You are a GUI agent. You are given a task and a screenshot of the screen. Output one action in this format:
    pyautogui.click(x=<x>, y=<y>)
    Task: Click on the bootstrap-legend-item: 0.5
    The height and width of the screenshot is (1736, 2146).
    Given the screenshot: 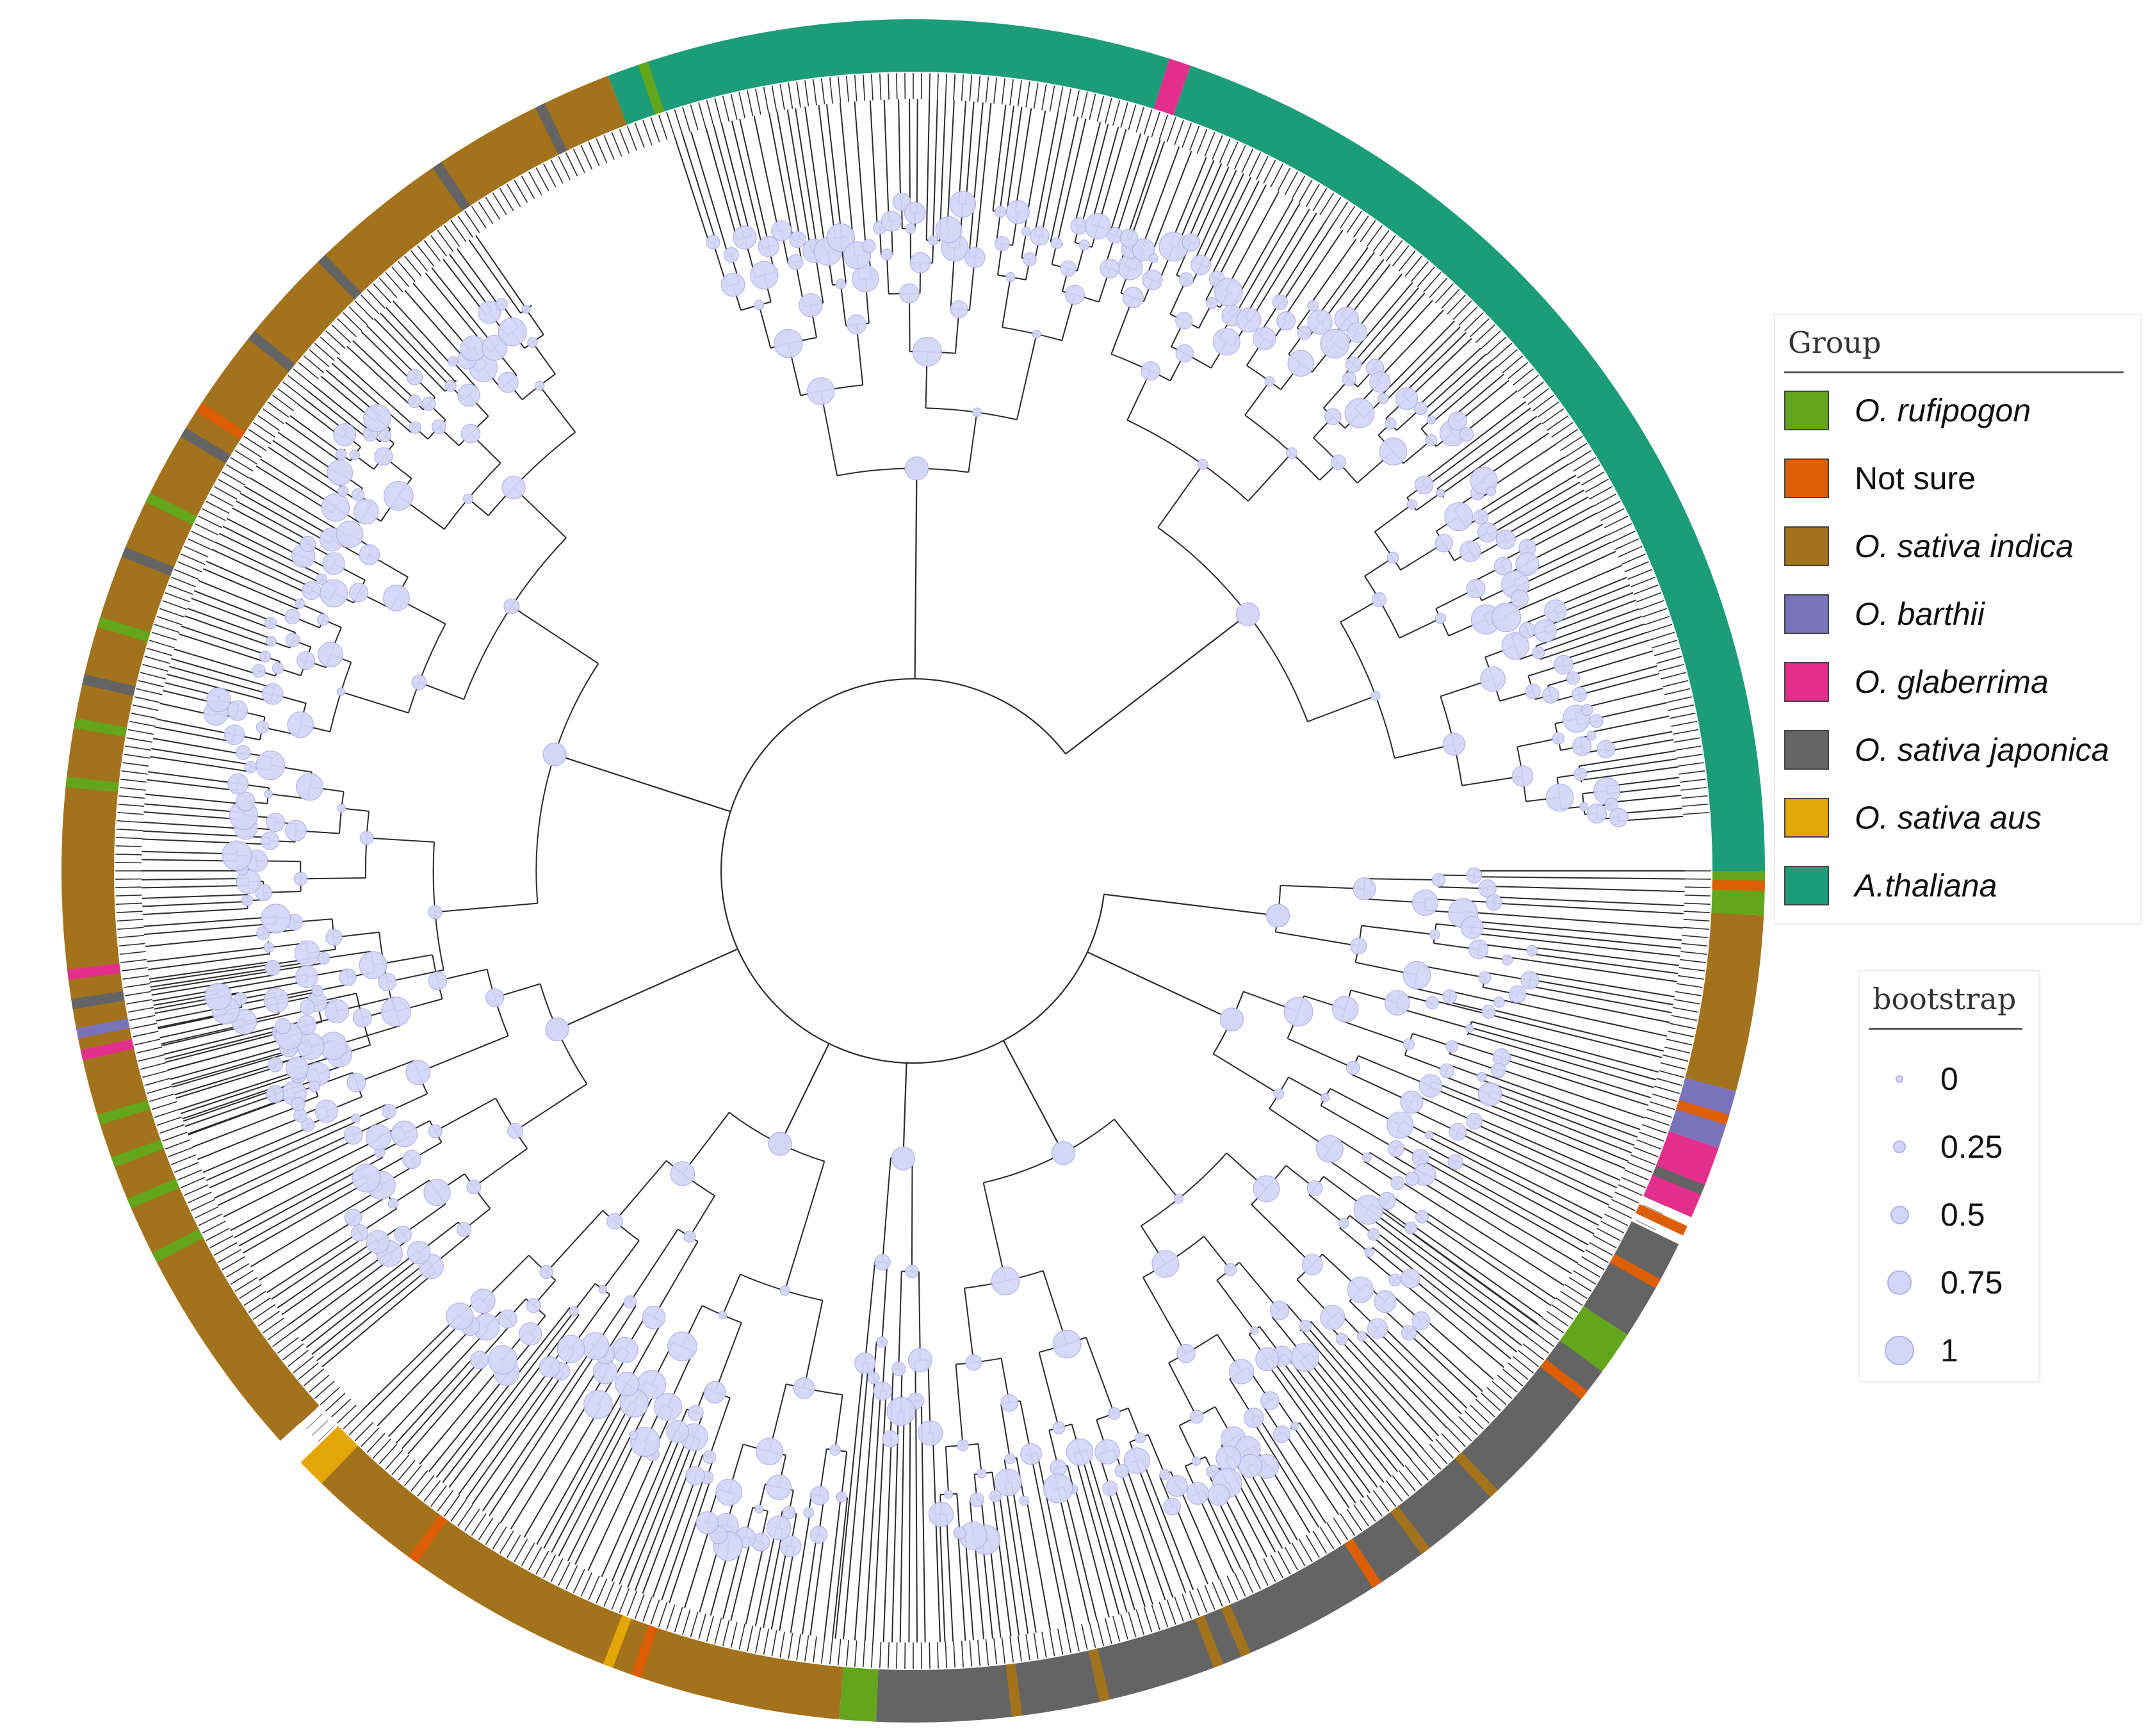 What is the action you would take?
    pyautogui.click(x=1949, y=1216)
    